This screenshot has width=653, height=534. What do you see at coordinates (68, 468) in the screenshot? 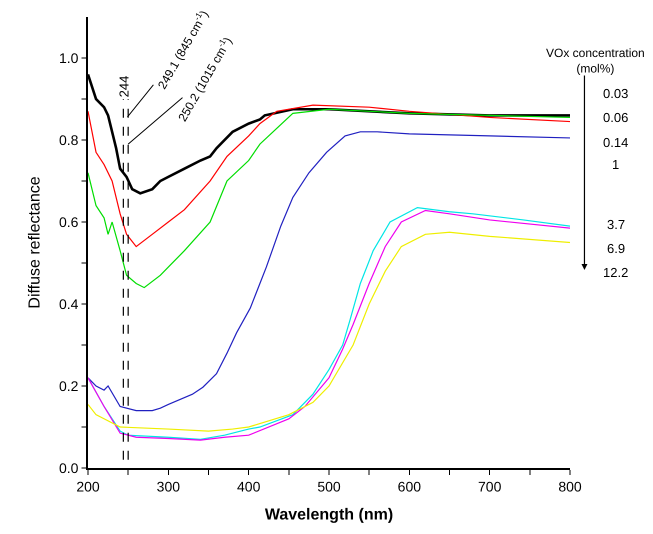
I see `y-tick-label: 0.0` at bounding box center [68, 468].